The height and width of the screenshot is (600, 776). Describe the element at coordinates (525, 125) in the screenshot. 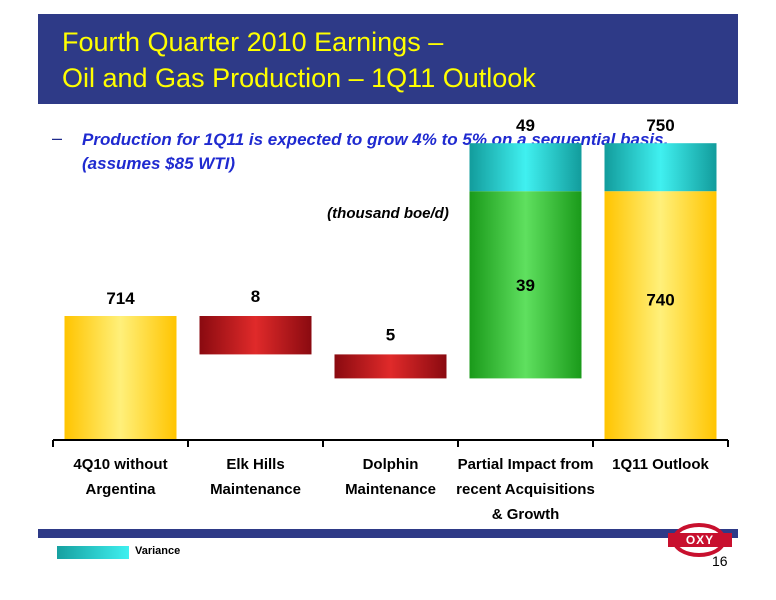

I see `variance-label-4: 49` at that location.